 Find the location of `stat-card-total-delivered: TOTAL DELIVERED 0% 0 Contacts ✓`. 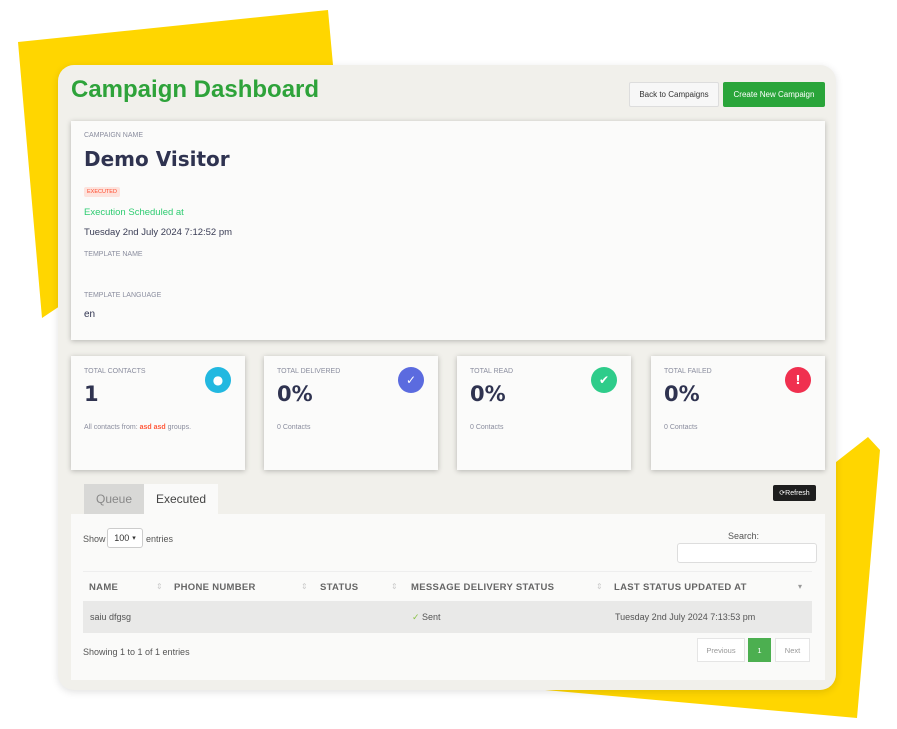

stat-card-total-delivered: TOTAL DELIVERED 0% 0 Contacts ✓ is located at coordinates (351, 413).